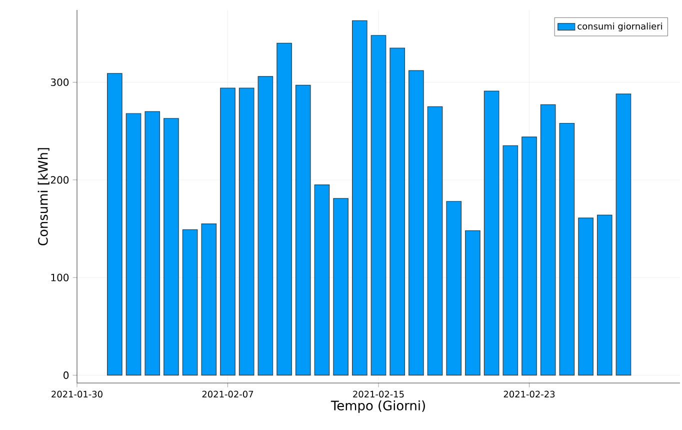 The width and height of the screenshot is (682, 430). Describe the element at coordinates (60, 278) in the screenshot. I see `y-tick-label: 100` at that location.